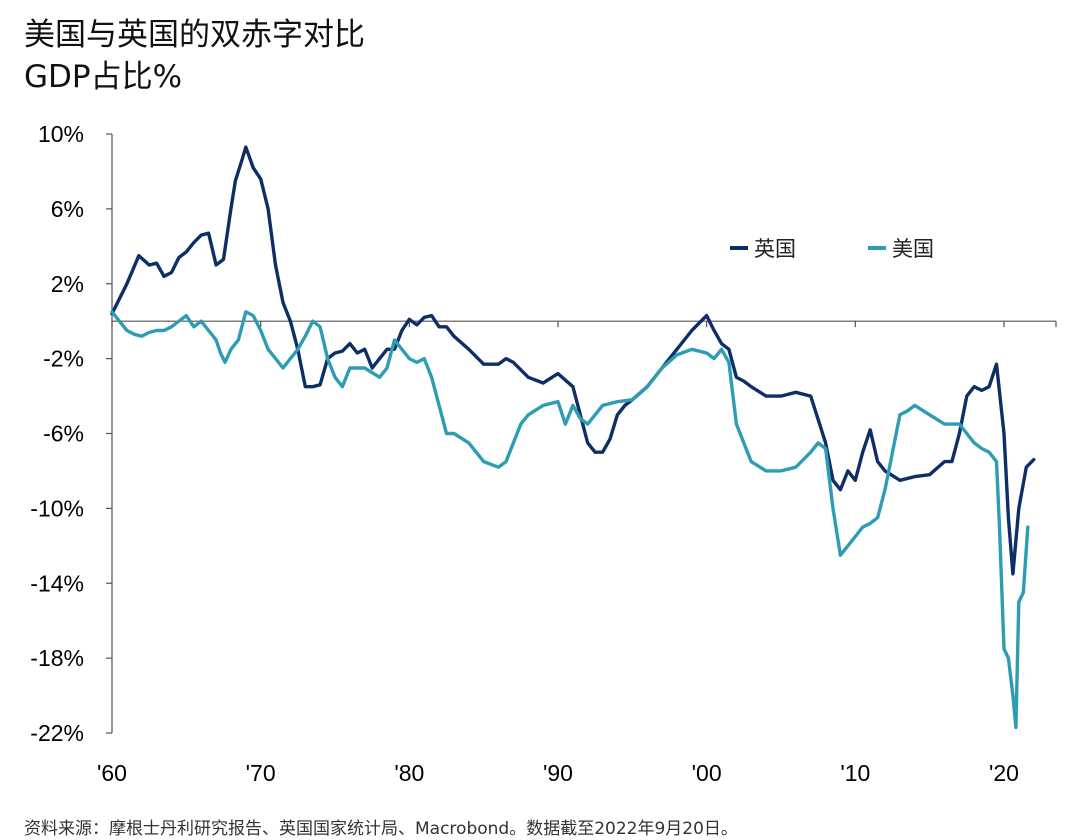  Describe the element at coordinates (855, 773) in the screenshot. I see `x-tick-label: '10` at that location.